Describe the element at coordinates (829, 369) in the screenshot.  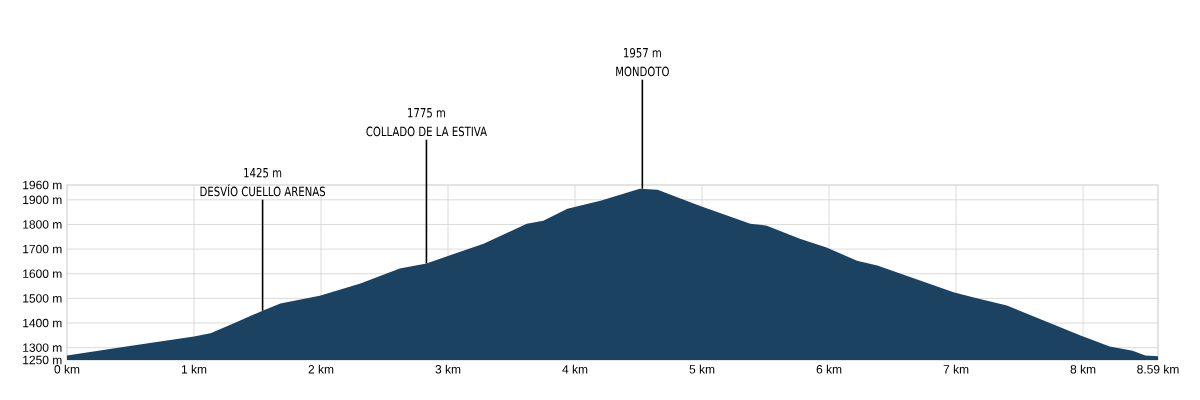
I see `x-tick-label: 6 km` at that location.